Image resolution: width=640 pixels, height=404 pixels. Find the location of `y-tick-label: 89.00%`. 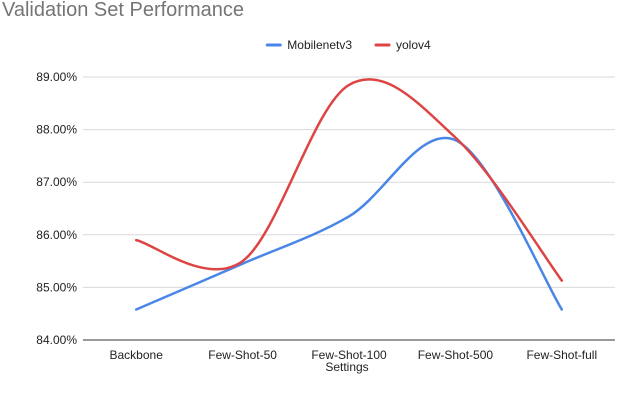

y-tick-label: 89.00% is located at coordinates (56, 77).